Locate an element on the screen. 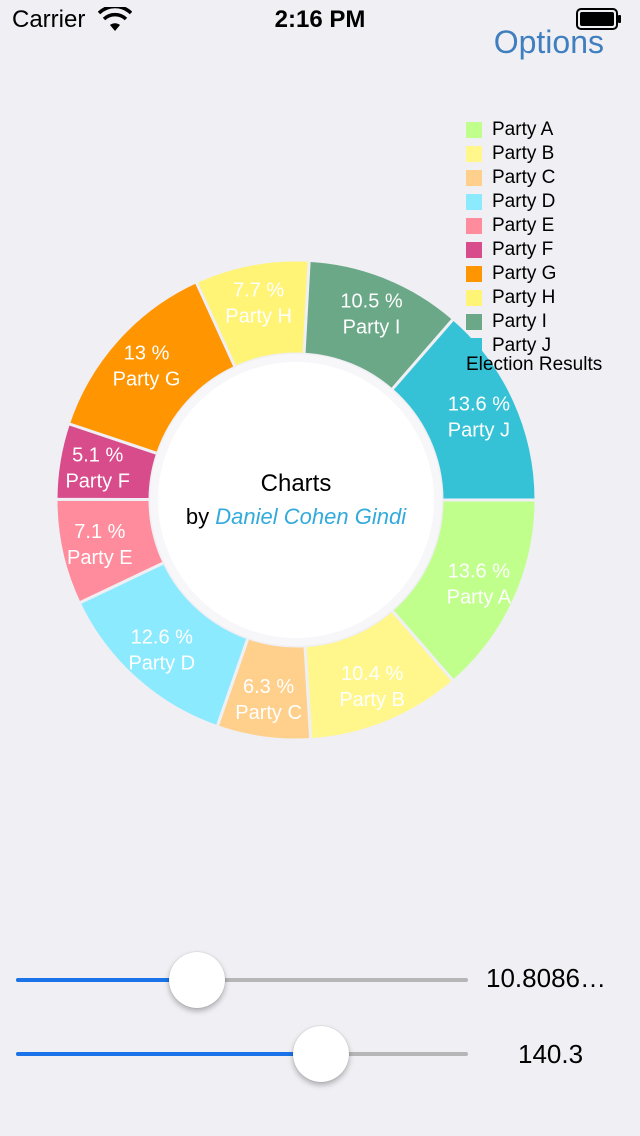  slice-category-label: Party I is located at coordinates (372, 328).